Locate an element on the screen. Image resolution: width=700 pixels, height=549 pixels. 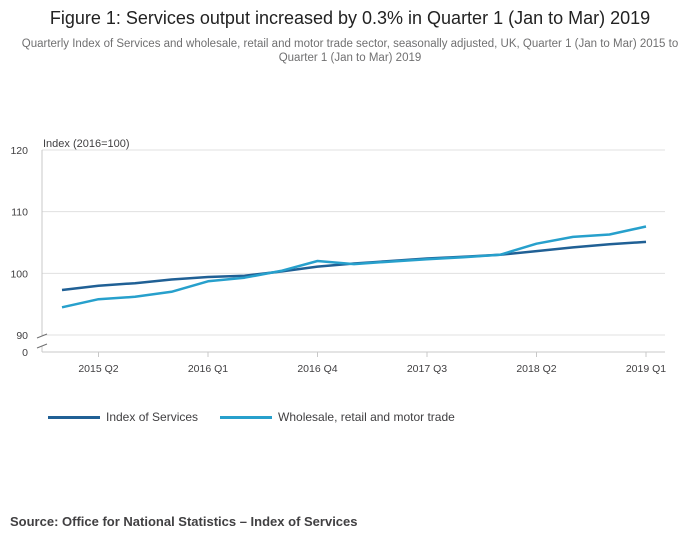
y-tick-label: 120 is located at coordinates (19, 151).